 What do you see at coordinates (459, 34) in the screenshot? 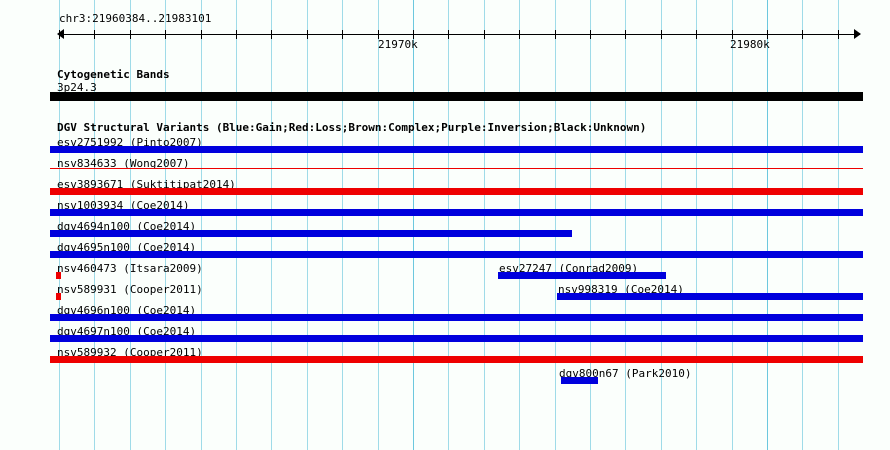
I see `ruler-axis-line` at bounding box center [459, 34].